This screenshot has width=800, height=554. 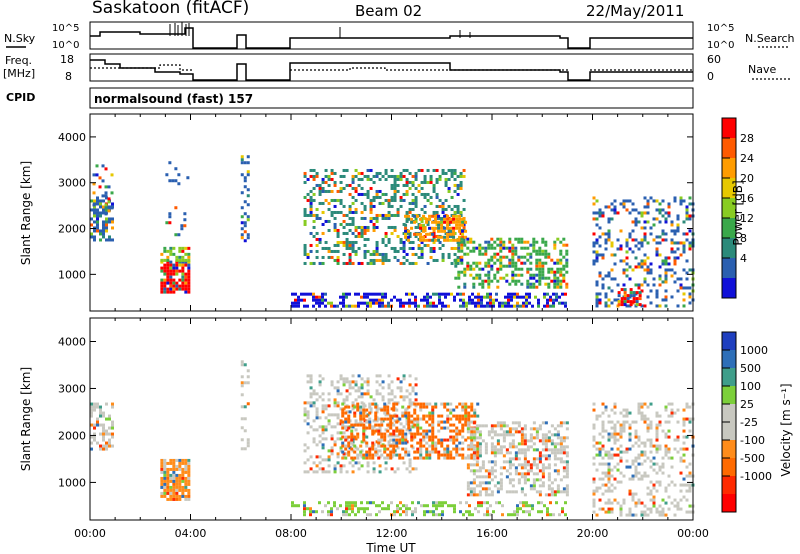 I want to click on x-tick-label: 00:00, so click(x=693, y=533).